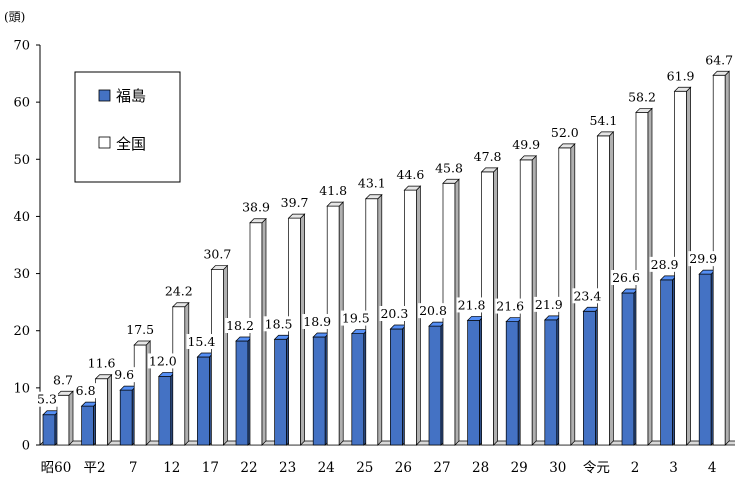 This screenshot has width=735, height=478. I want to click on data-label-text: 47.8, so click(488, 156).